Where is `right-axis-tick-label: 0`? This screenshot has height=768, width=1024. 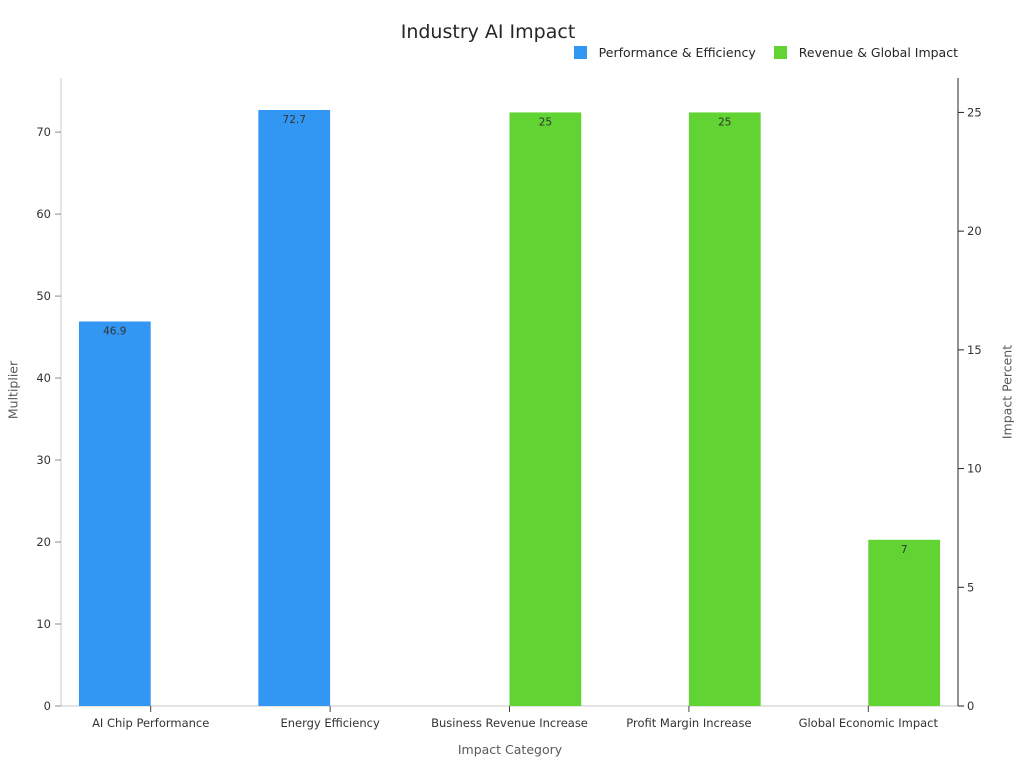 right-axis-tick-label: 0 is located at coordinates (970, 706).